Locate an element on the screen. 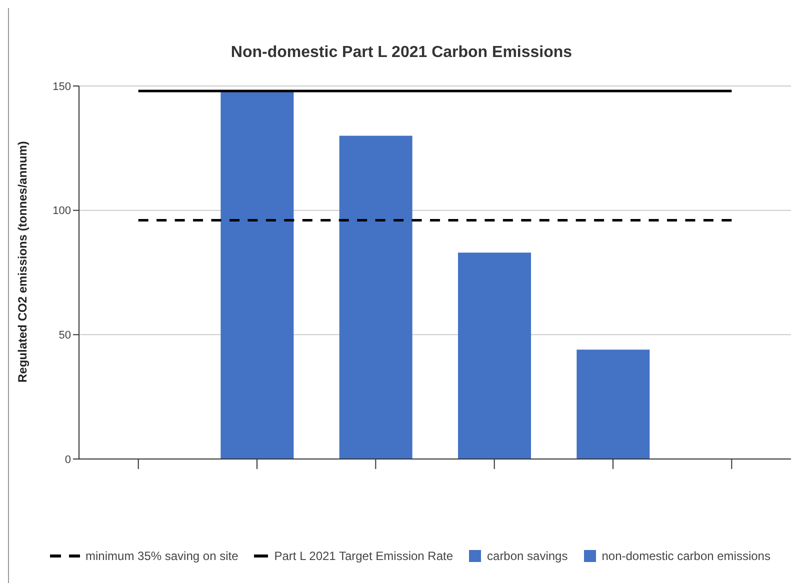  legend-label: carbon savings is located at coordinates (527, 556).